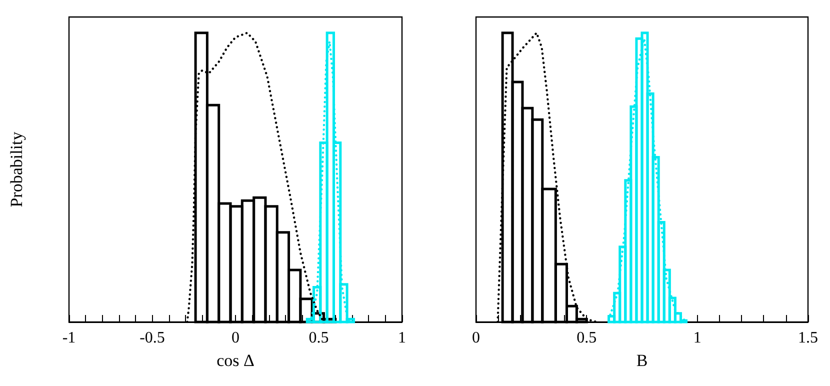  Describe the element at coordinates (642, 360) in the screenshot. I see `x-axis-title: B` at that location.